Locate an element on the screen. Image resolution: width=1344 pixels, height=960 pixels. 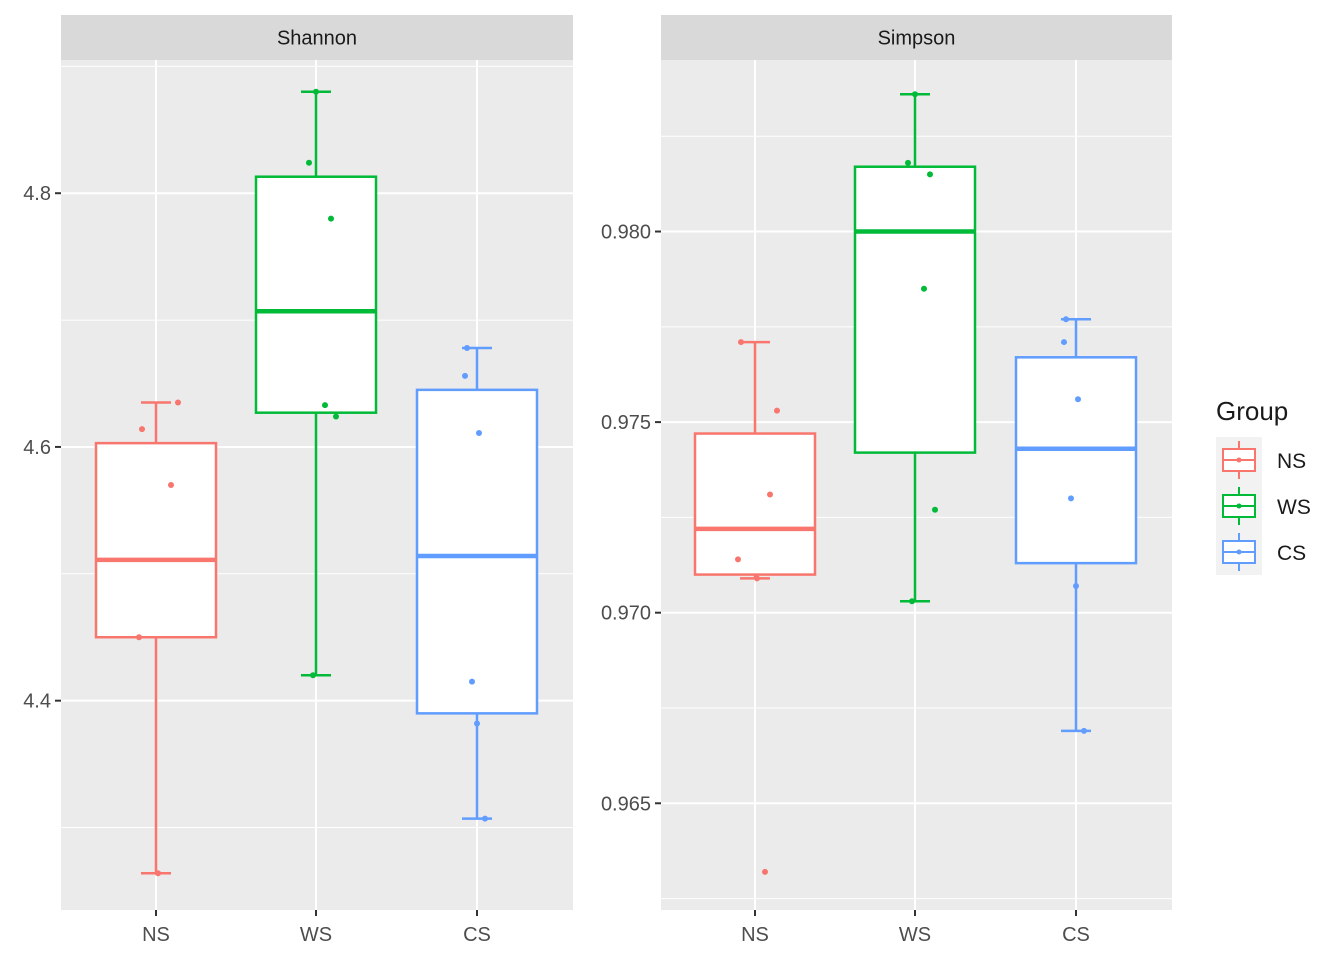
y-tick-label: 0.970 is located at coordinates (626, 614).